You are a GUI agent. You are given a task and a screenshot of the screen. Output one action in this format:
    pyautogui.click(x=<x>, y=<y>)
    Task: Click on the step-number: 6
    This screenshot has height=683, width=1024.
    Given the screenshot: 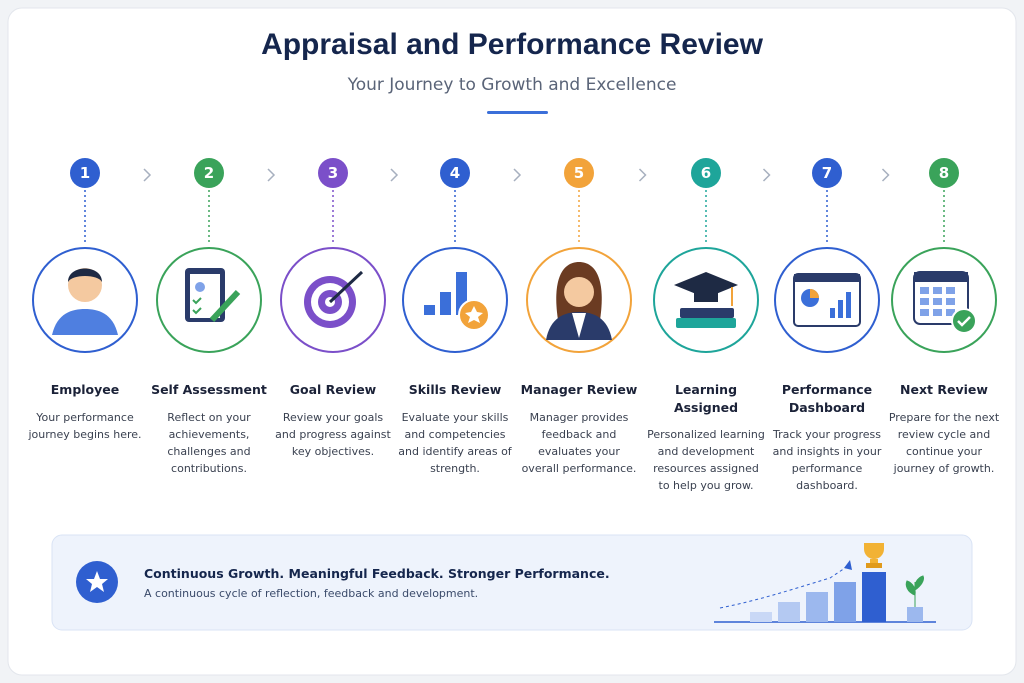 What is the action you would take?
    pyautogui.click(x=706, y=173)
    